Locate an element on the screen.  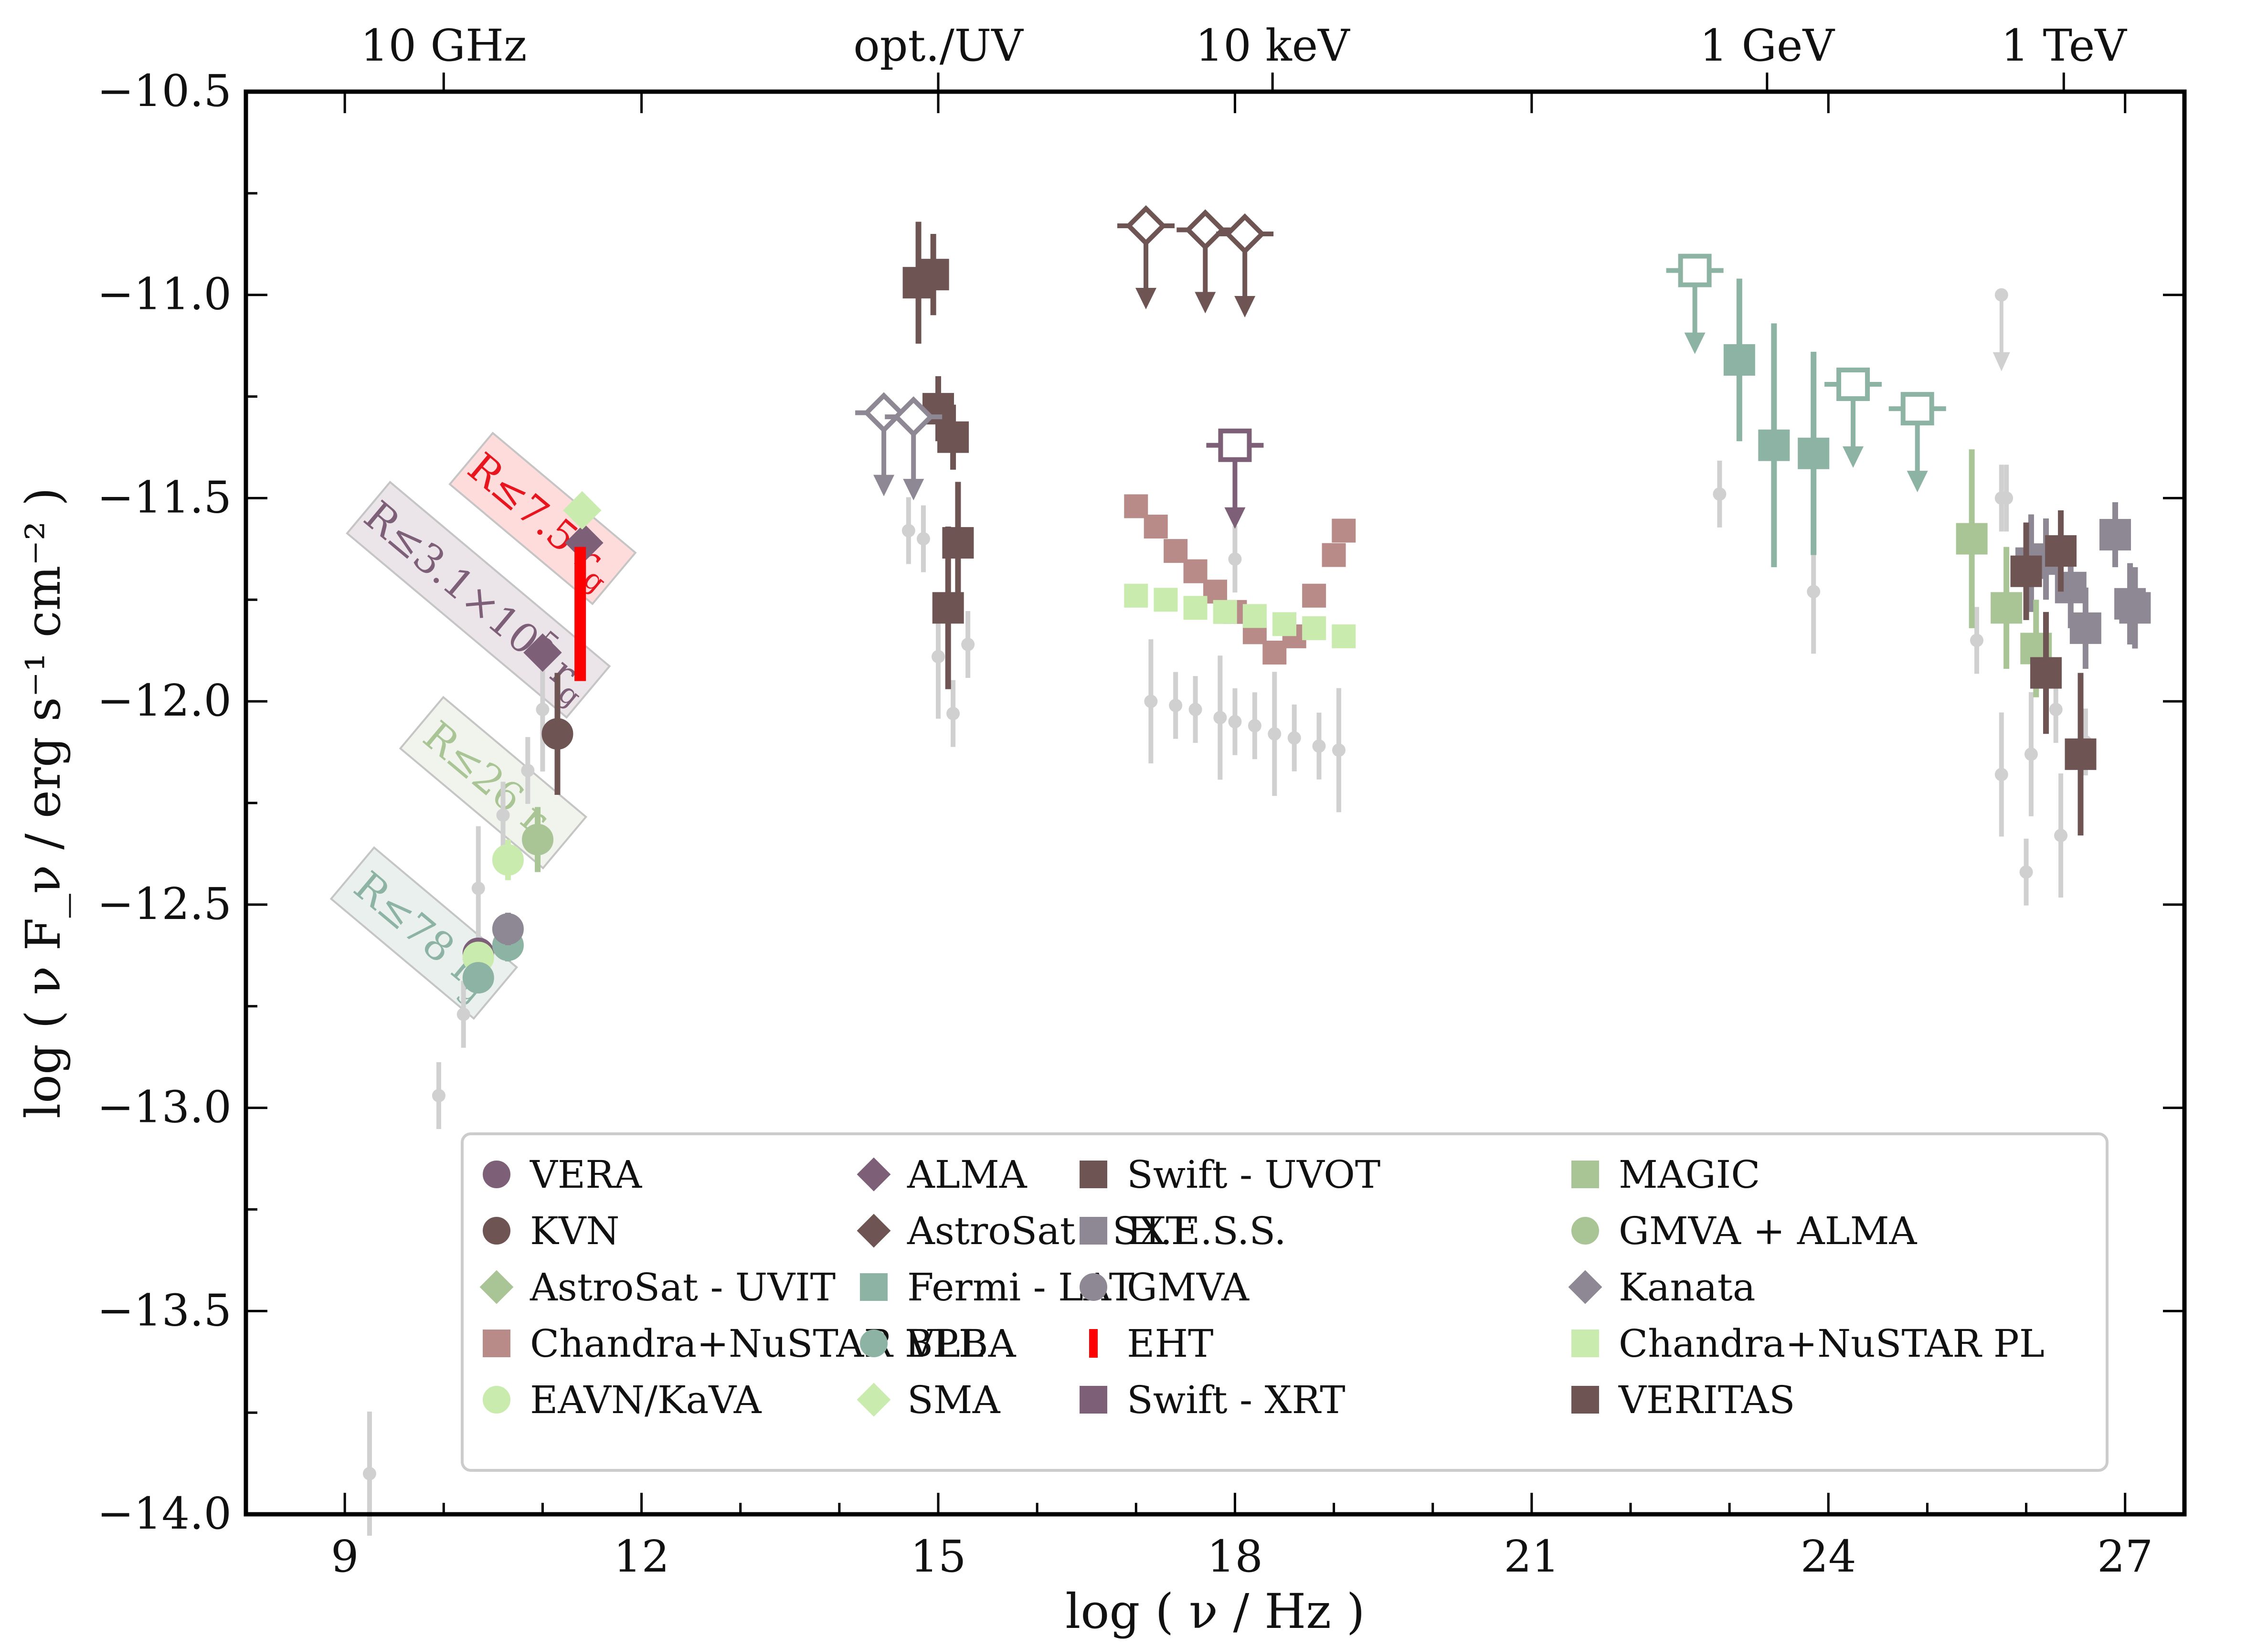
legend-label: Swift - XRT is located at coordinates (1236, 1400).